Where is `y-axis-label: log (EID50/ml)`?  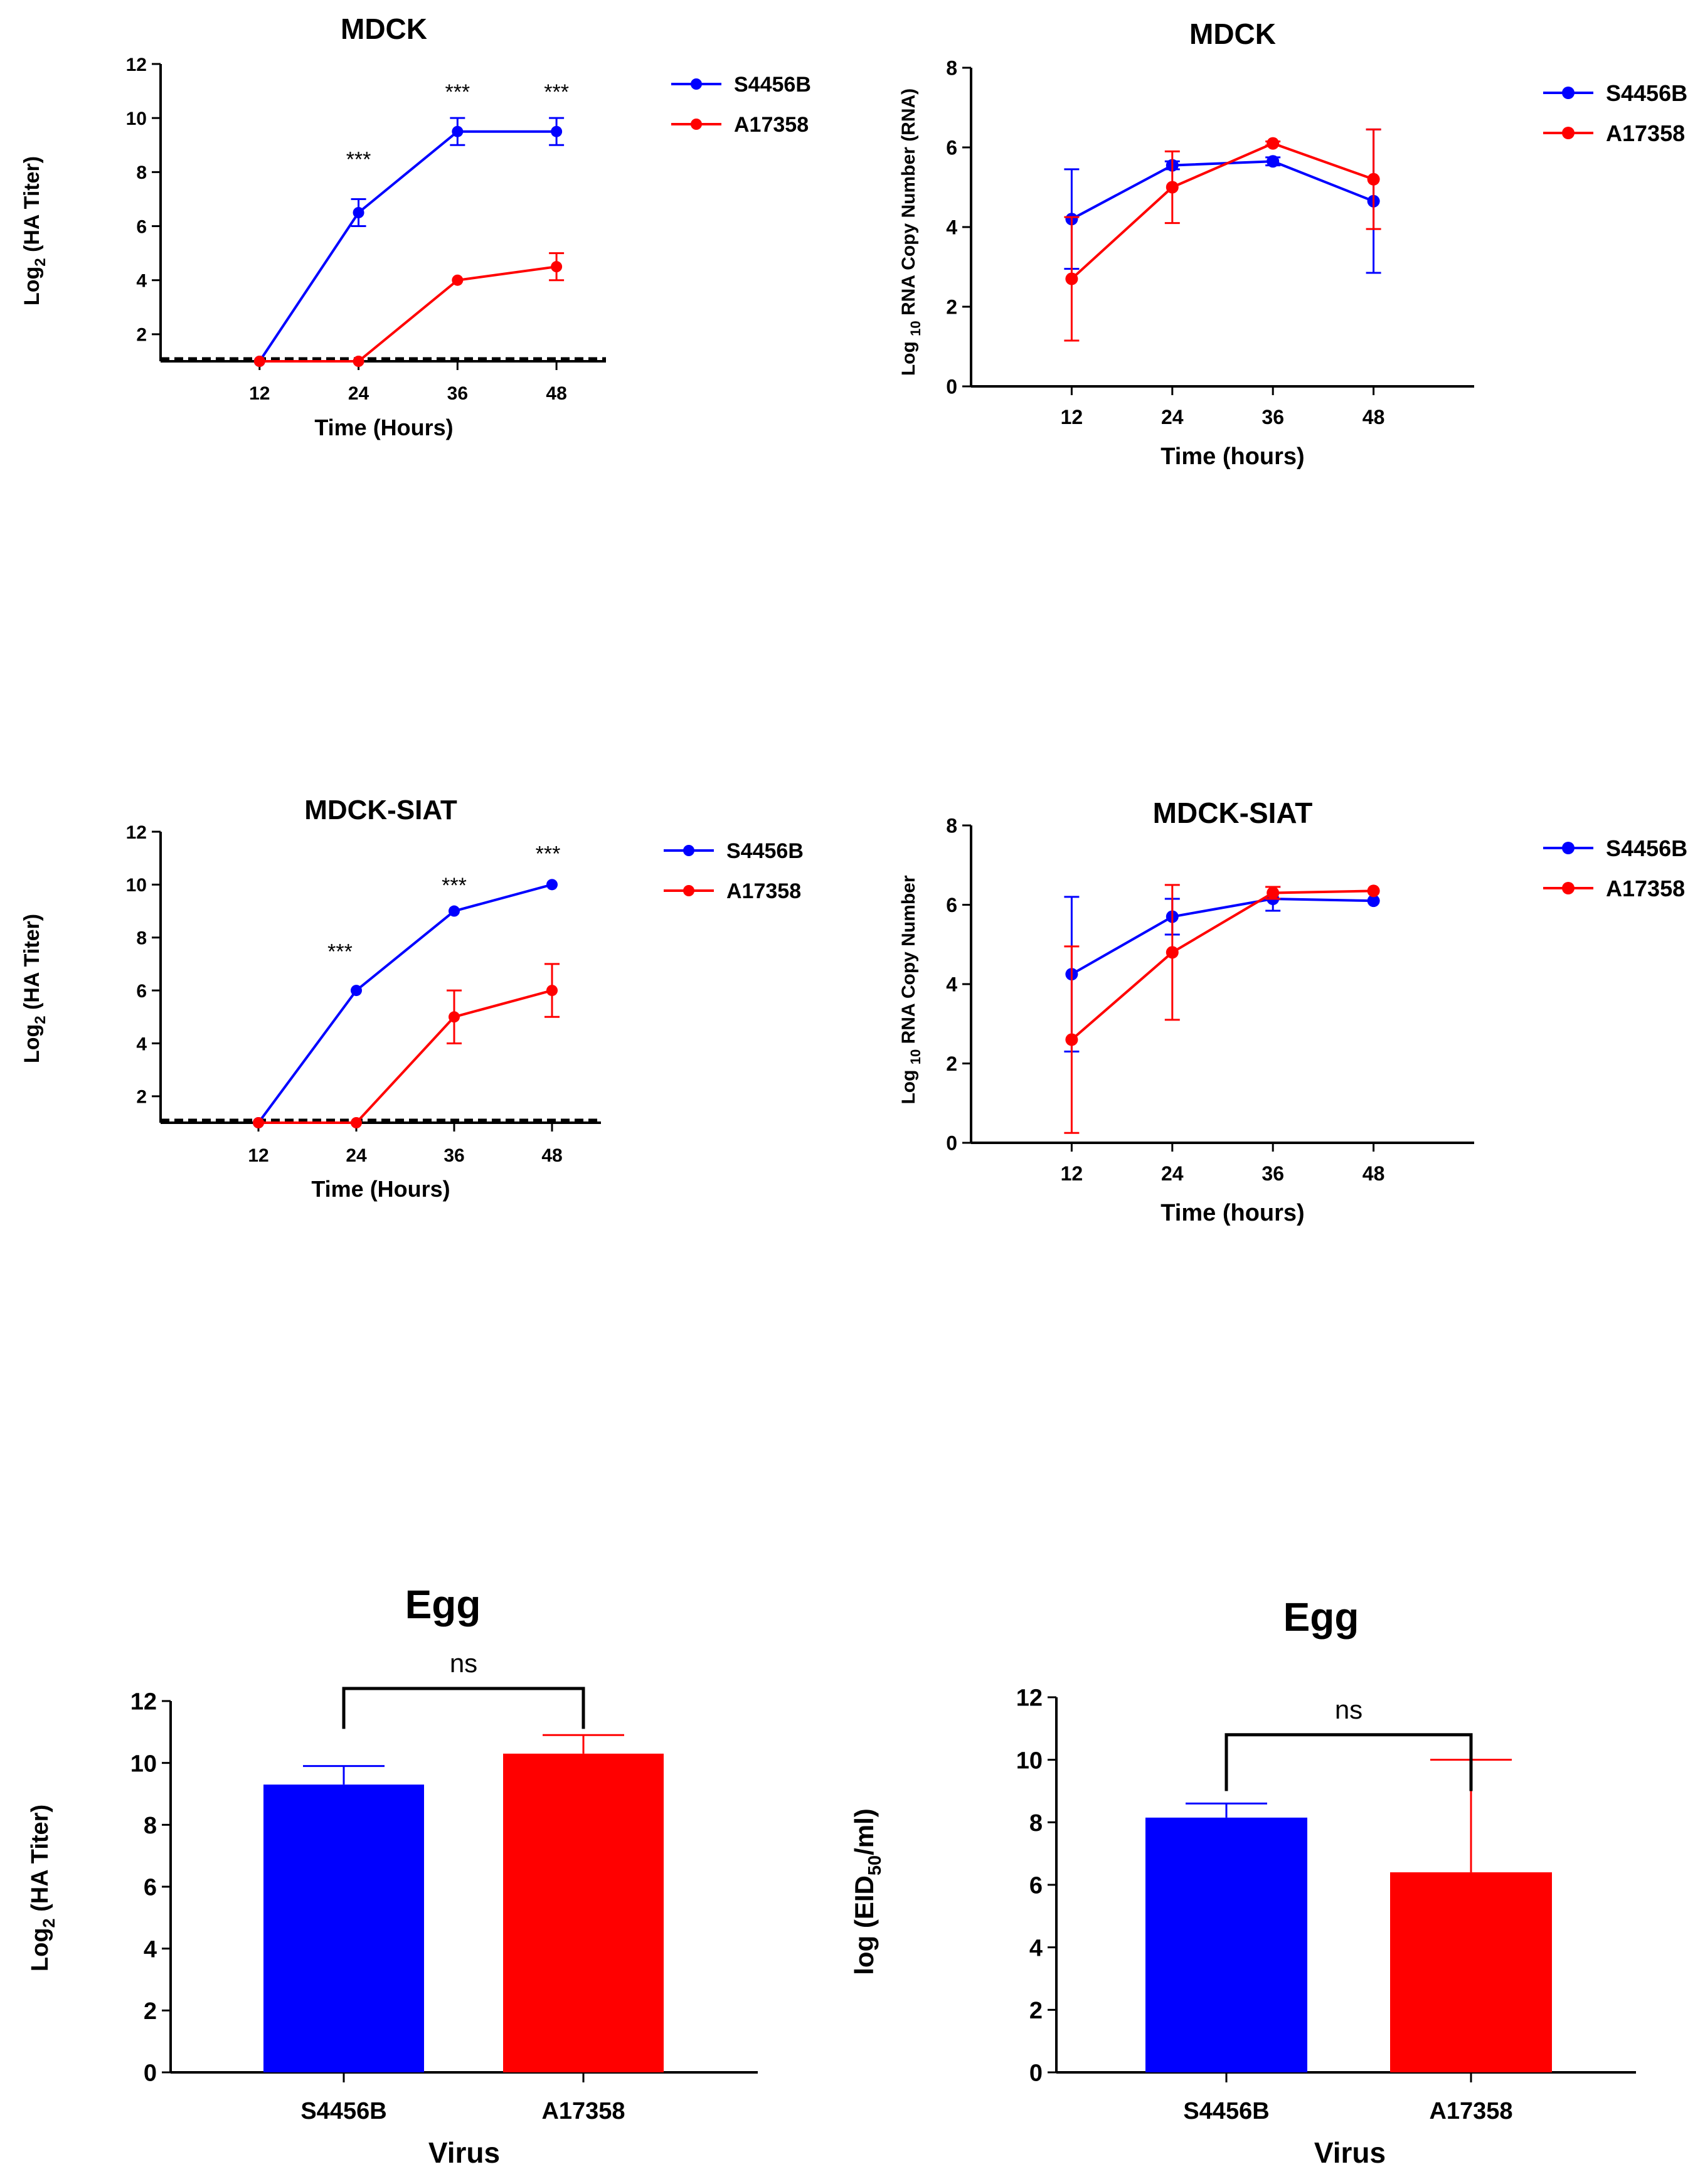
y-axis-label: log (EID50/ml) is located at coordinates (867, 1892).